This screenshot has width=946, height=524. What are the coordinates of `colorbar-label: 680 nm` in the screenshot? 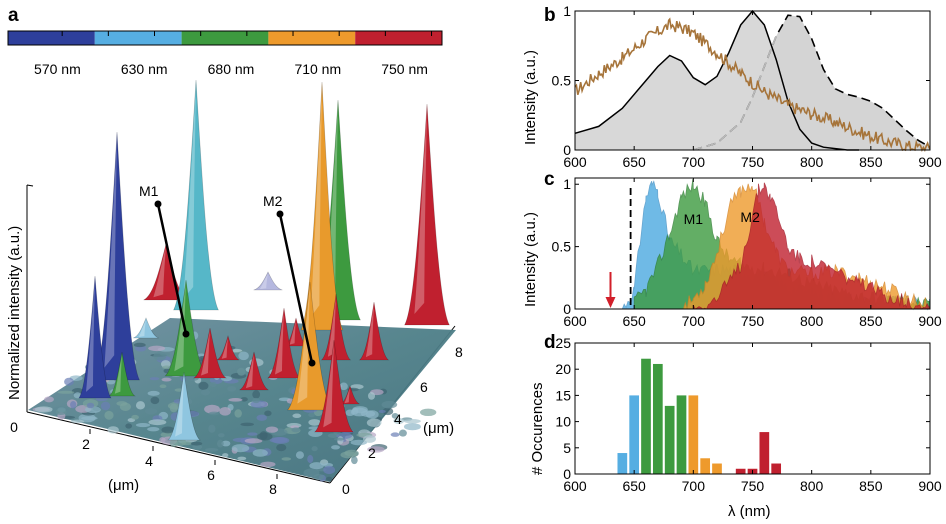 It's located at (231, 69).